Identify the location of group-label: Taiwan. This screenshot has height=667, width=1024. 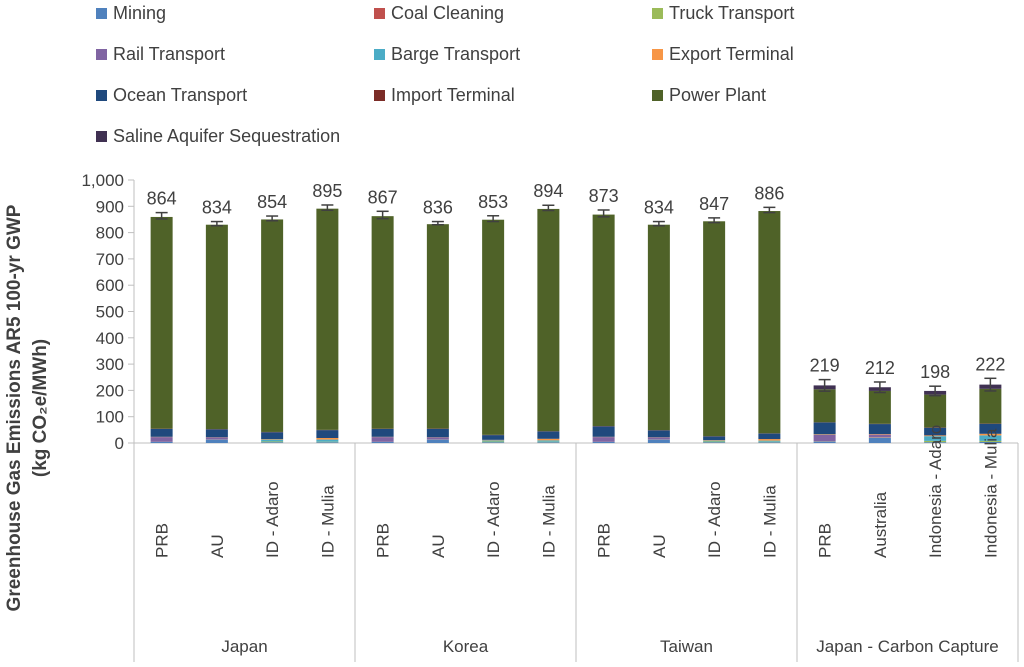
(686, 646).